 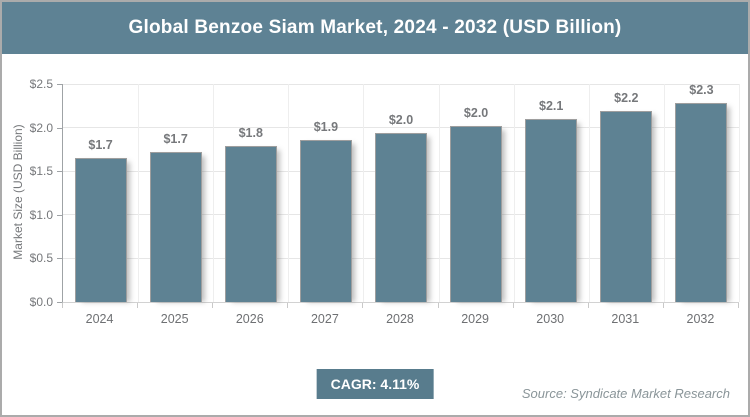 What do you see at coordinates (249, 319) in the screenshot?
I see `x-axis-tick-label: 2026` at bounding box center [249, 319].